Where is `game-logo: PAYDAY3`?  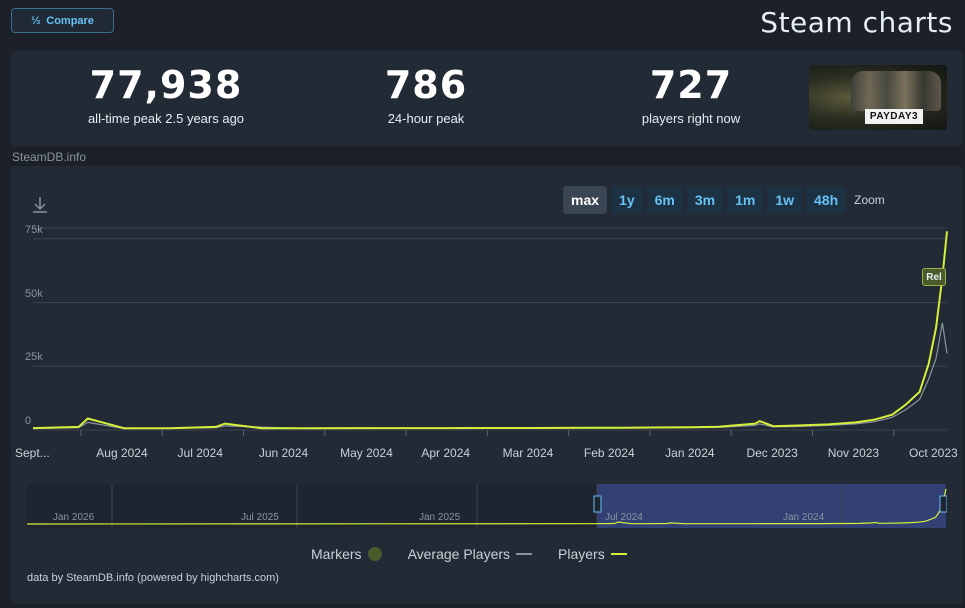 game-logo: PAYDAY3 is located at coordinates (894, 116).